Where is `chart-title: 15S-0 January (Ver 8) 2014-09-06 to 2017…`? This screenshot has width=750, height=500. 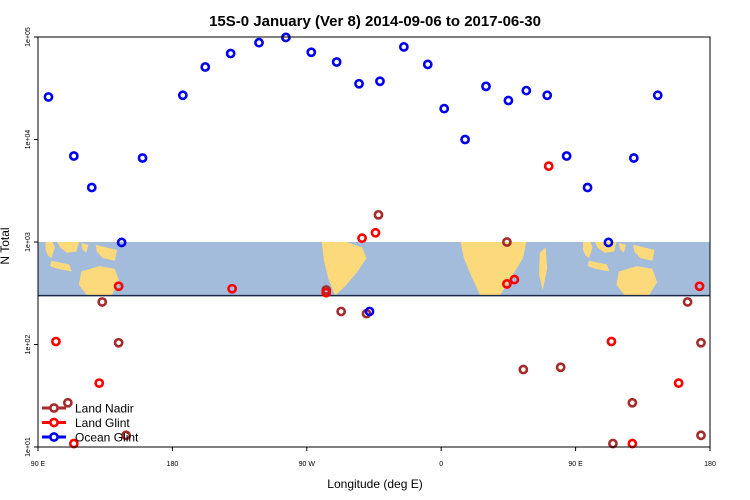
chart-title: 15S-0 January (Ver 8) 2014-09-06 to 2017… is located at coordinates (375, 21).